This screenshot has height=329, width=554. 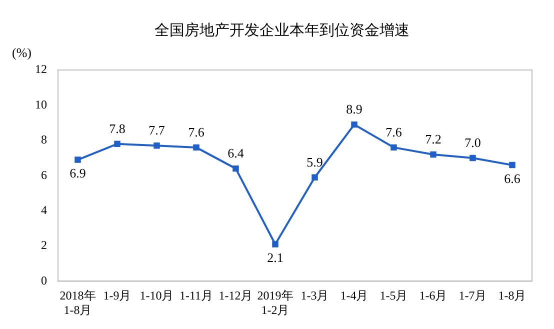 I want to click on x-tick-label: 1-11月, so click(x=196, y=295).